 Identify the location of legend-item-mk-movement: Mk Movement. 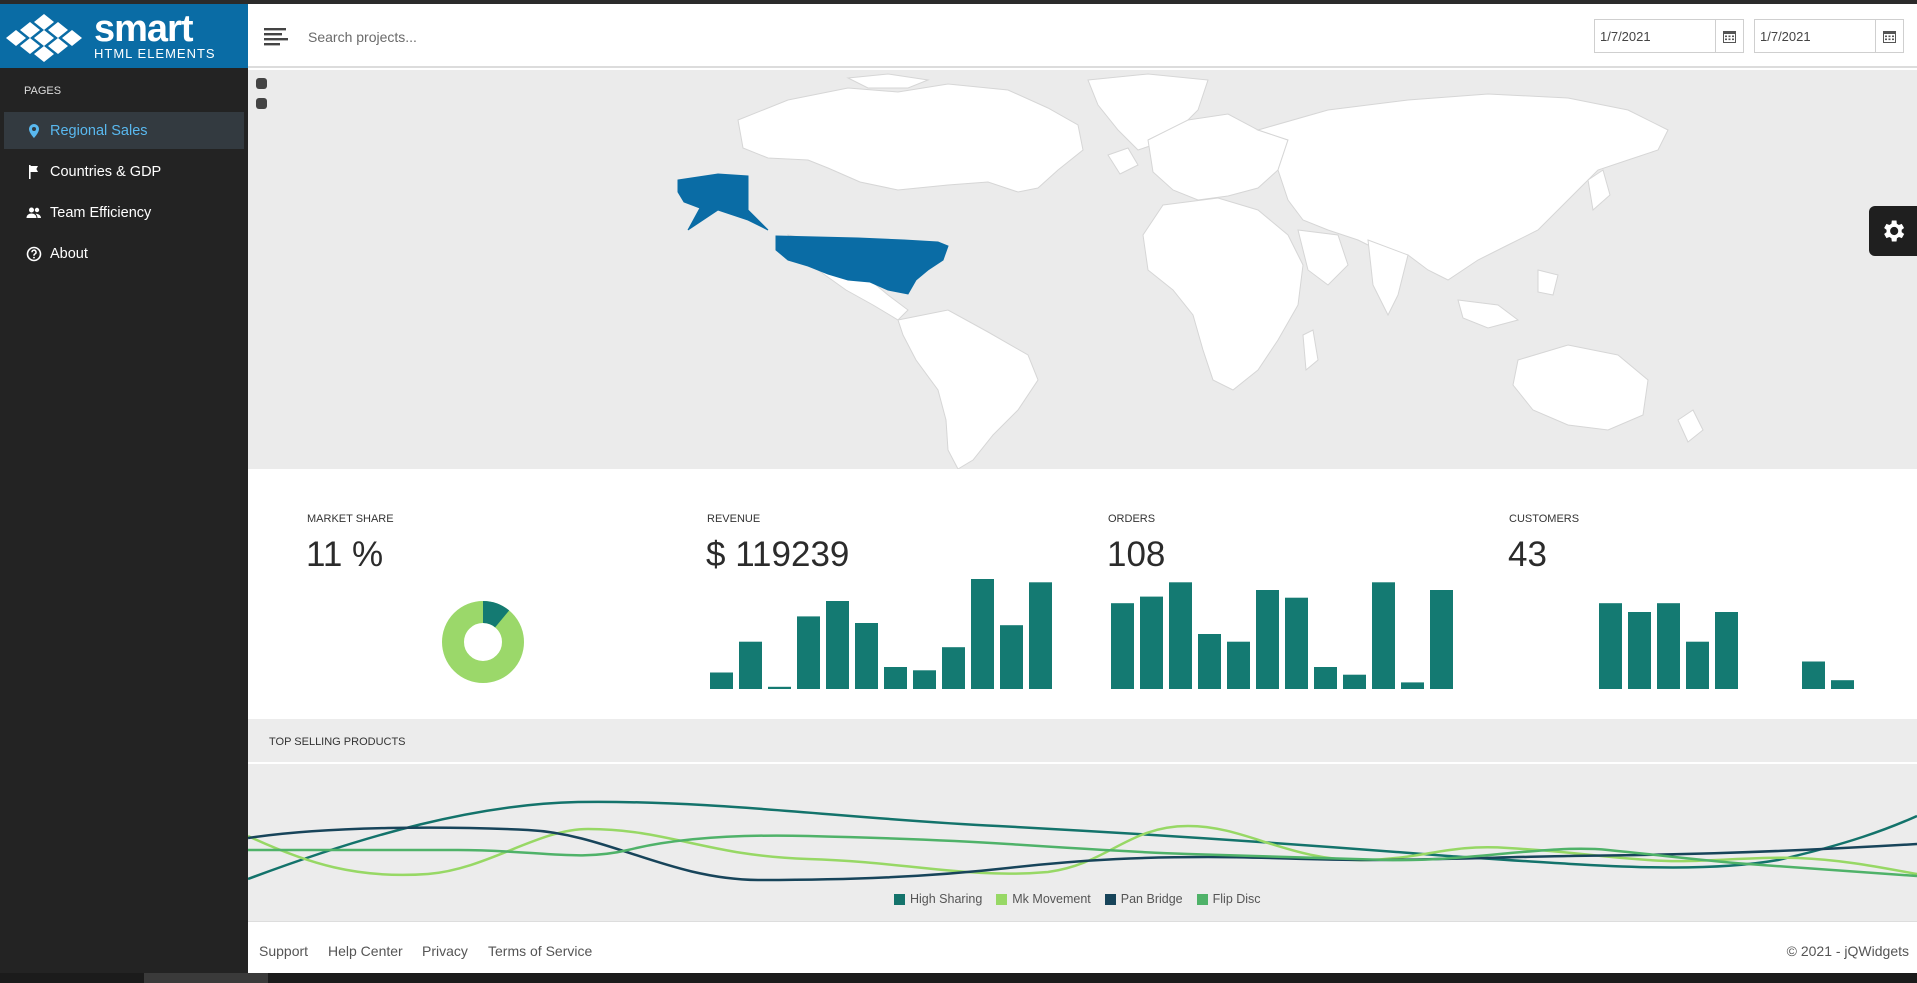
(1043, 899).